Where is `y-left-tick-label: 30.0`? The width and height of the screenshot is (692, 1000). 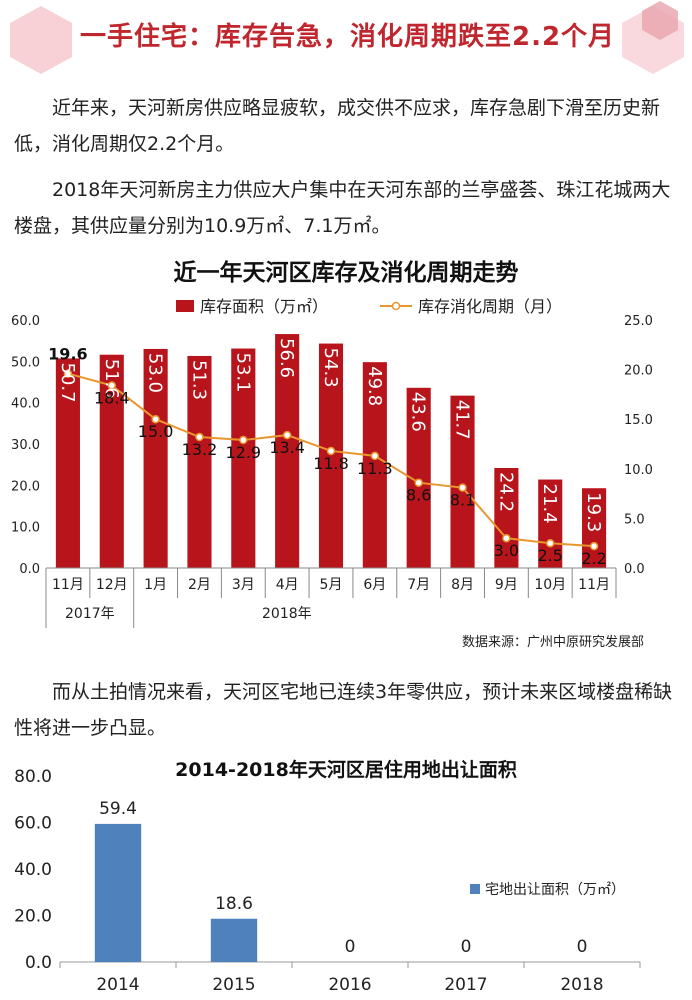 y-left-tick-label: 30.0 is located at coordinates (25, 445).